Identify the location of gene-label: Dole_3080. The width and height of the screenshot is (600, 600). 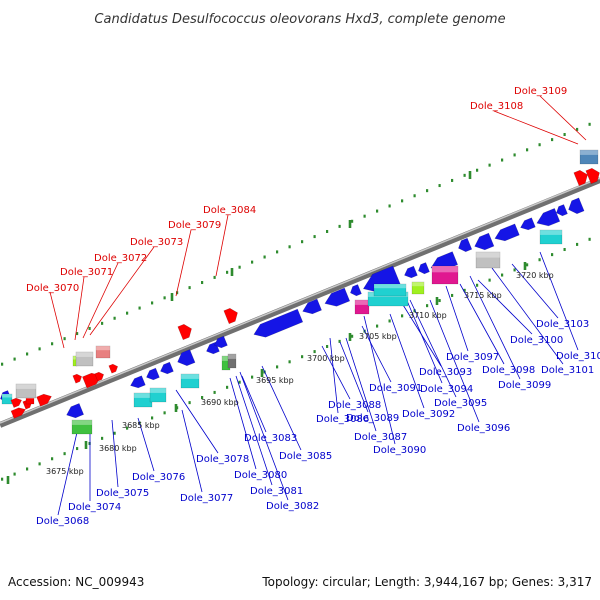
(260, 475).